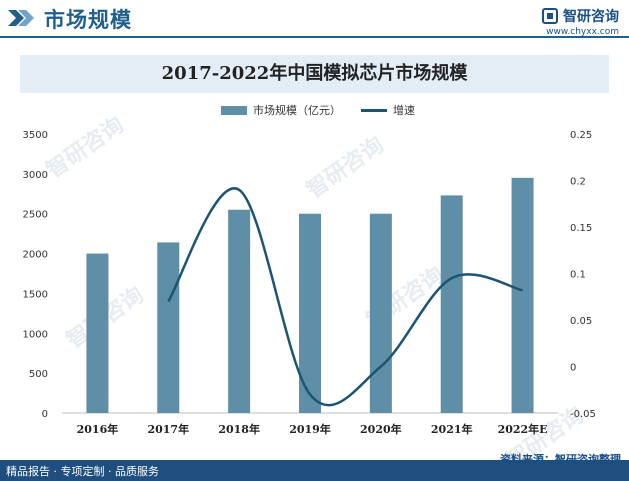 Image resolution: width=629 pixels, height=481 pixels. Describe the element at coordinates (234, 110) in the screenshot. I see `legend-swatch-bar` at that location.